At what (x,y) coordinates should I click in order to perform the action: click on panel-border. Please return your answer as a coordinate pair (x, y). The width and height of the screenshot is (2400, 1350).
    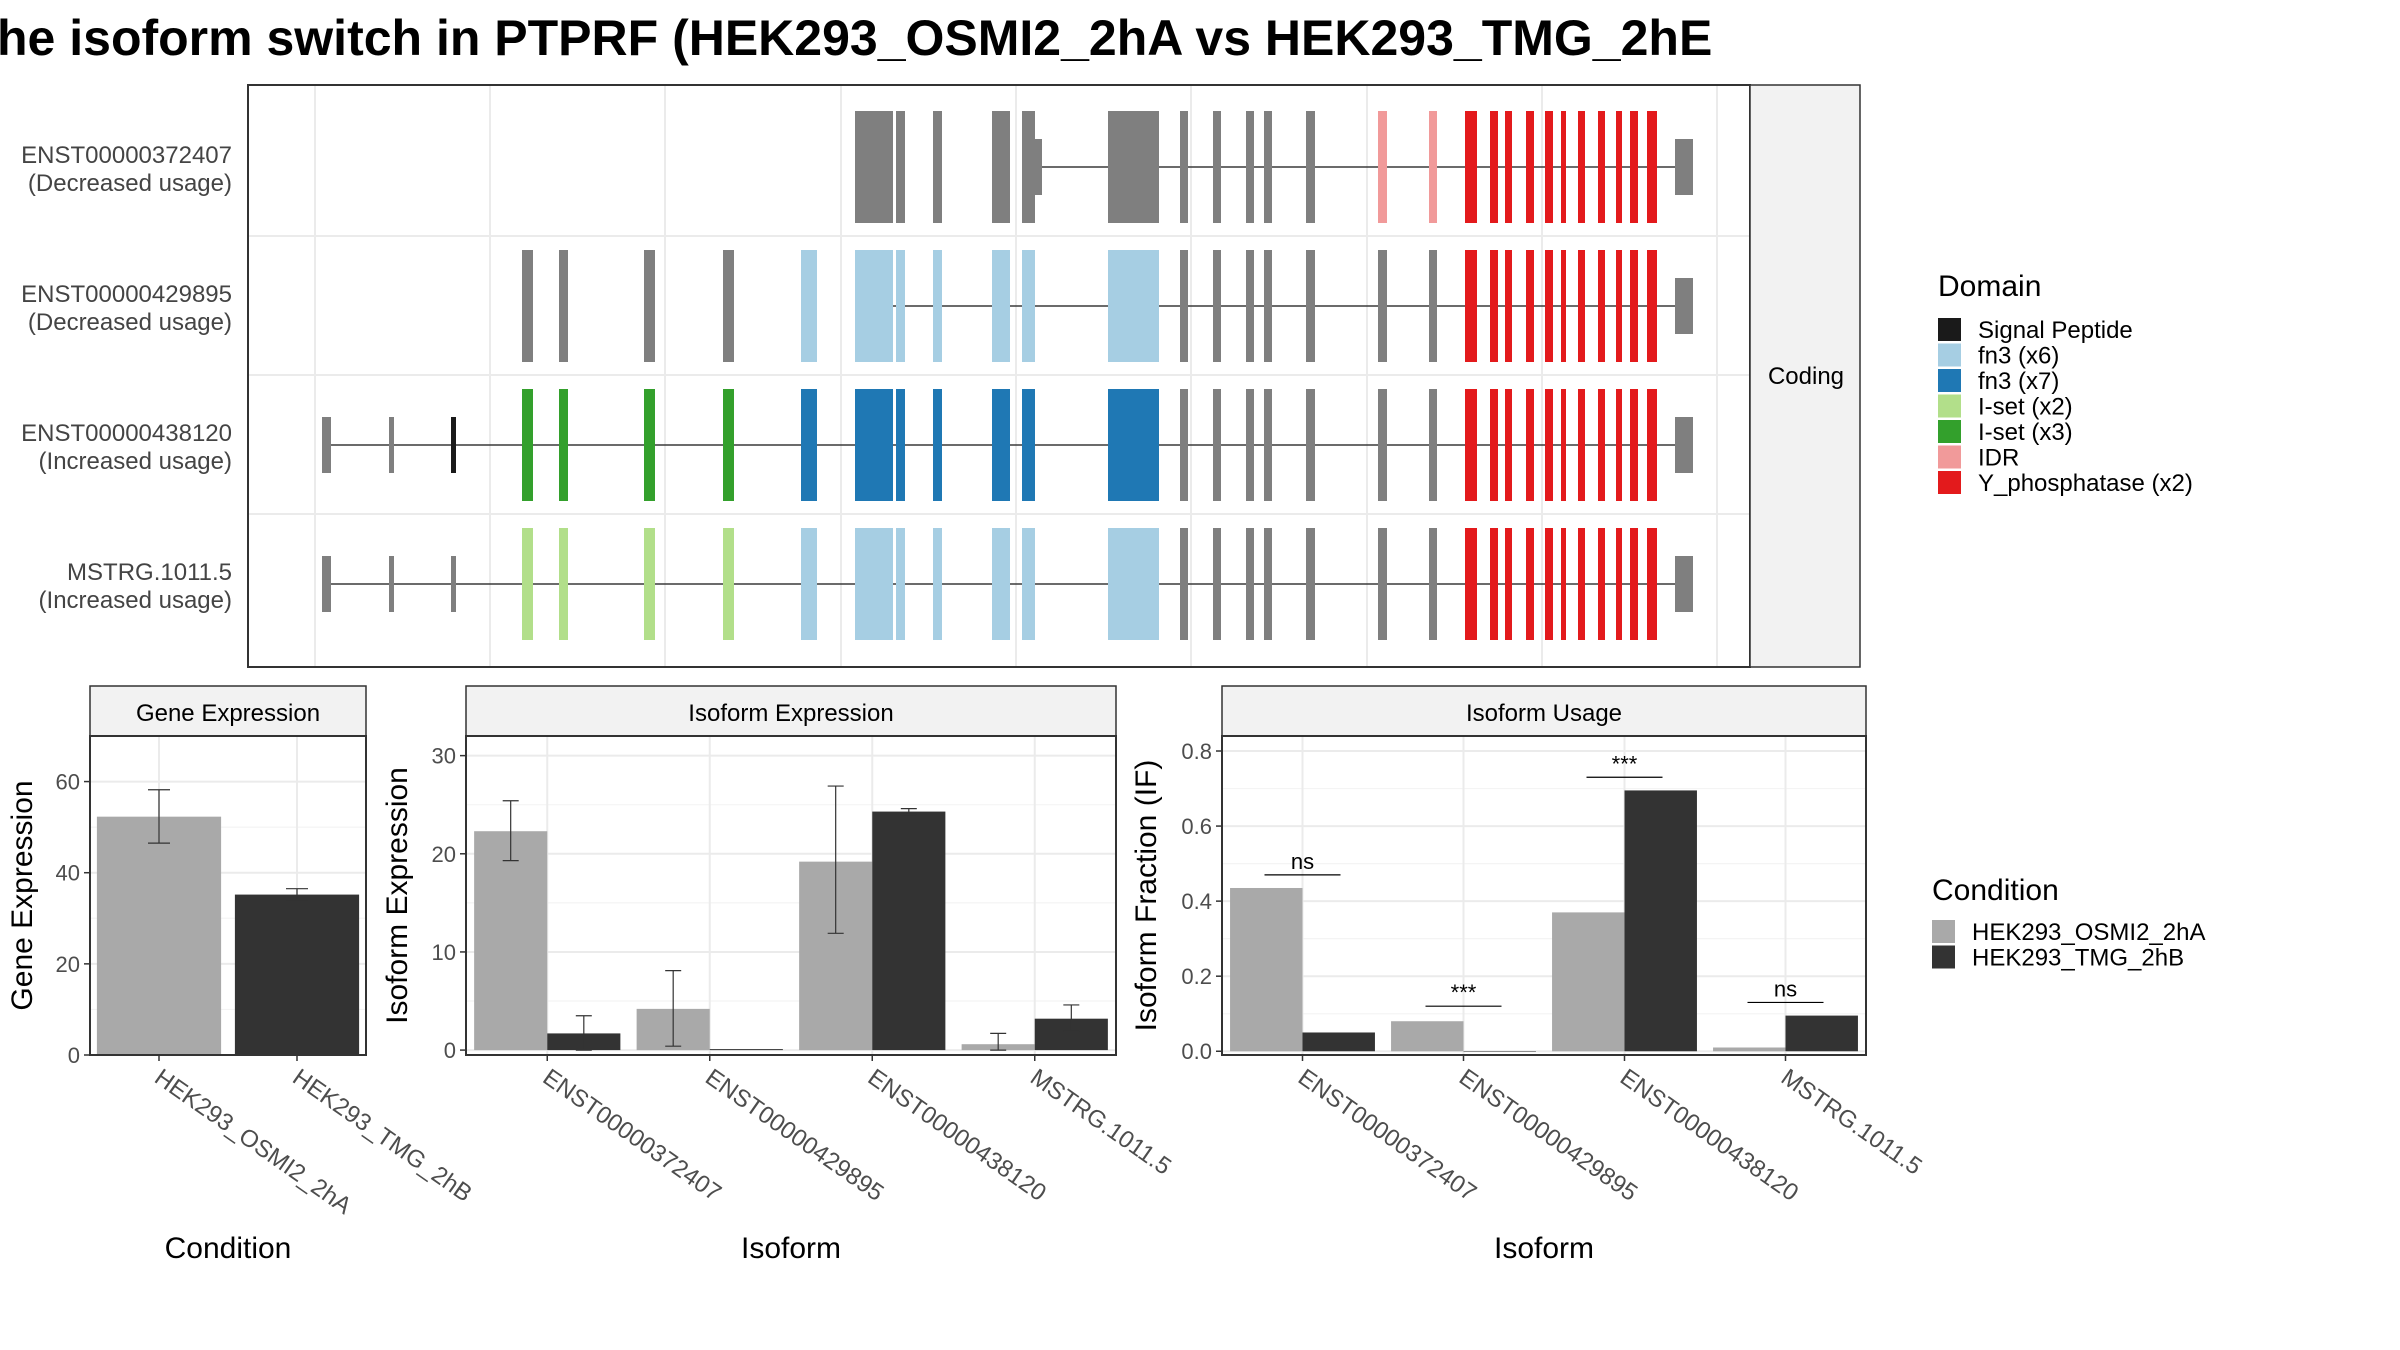
    Looking at the image, I should click on (228, 895).